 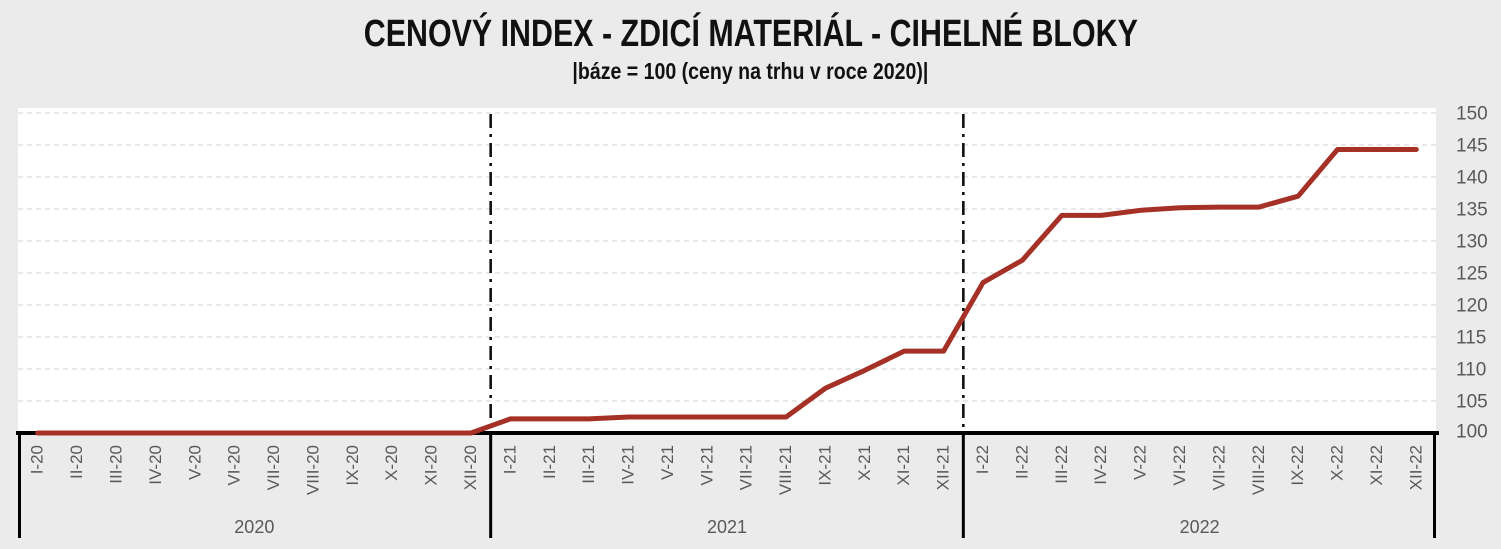 I want to click on month-tick-label: IV-22, so click(x=1100, y=465).